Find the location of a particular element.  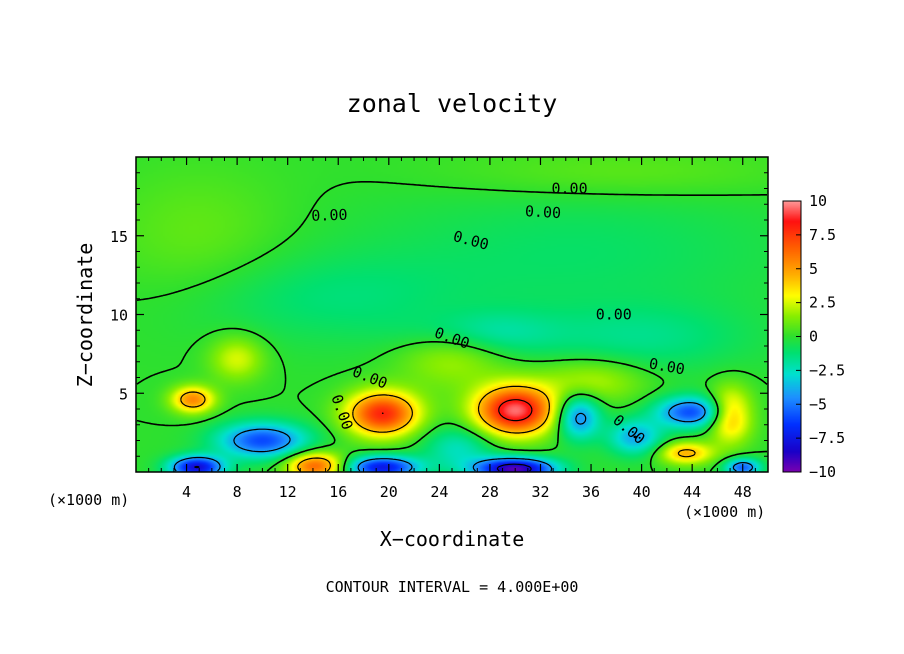

colorbar-tick-label: 0 is located at coordinates (813, 337).